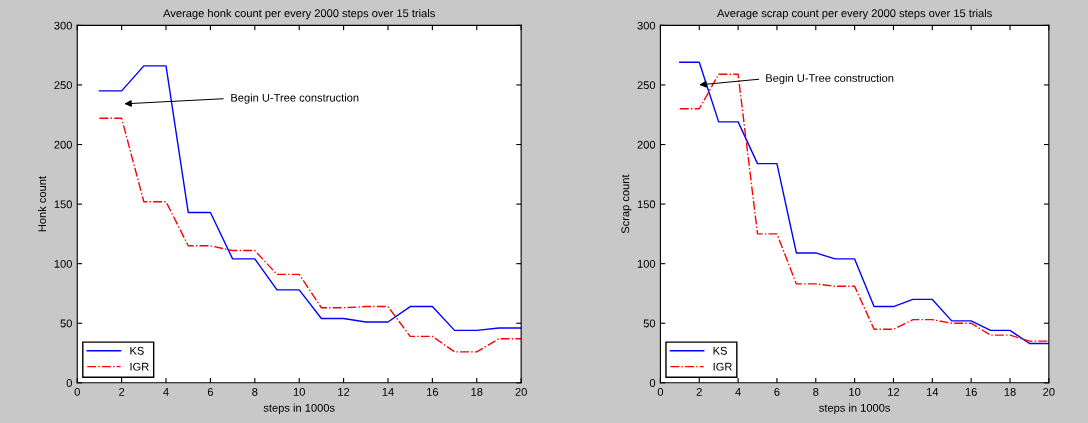 This screenshot has width=1088, height=423. I want to click on y-axis-title: Scrap count, so click(626, 204).